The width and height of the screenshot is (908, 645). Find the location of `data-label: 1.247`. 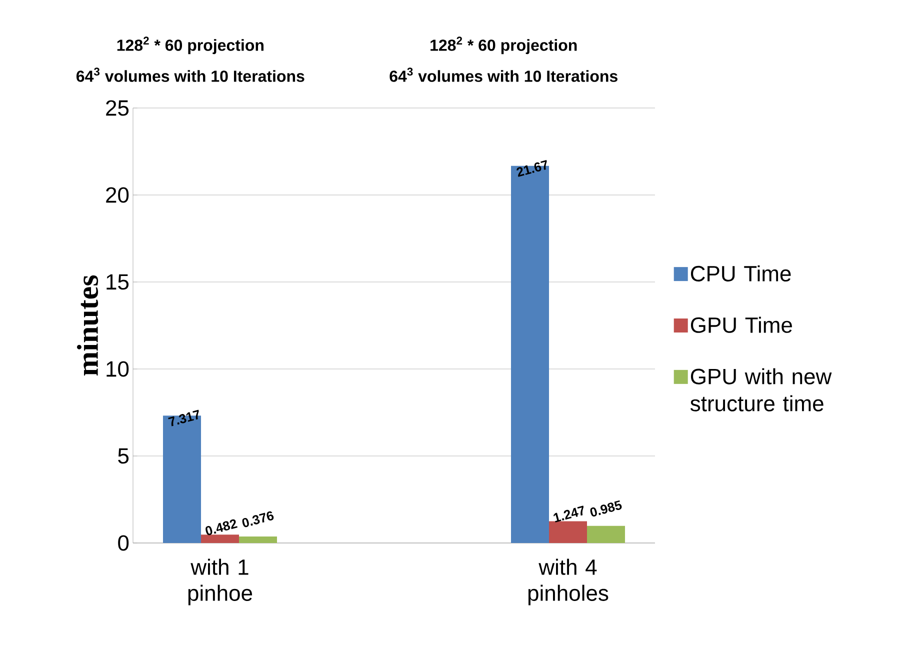

data-label: 1.247 is located at coordinates (569, 514).